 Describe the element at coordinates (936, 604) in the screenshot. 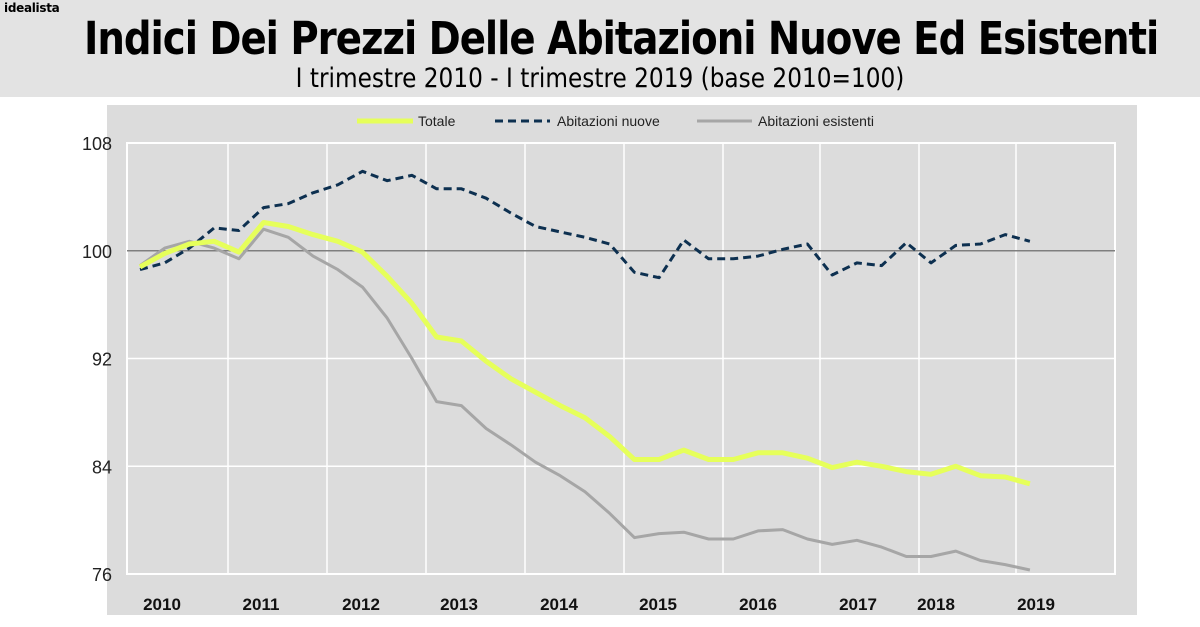

I see `x-tick-label: 2018` at that location.